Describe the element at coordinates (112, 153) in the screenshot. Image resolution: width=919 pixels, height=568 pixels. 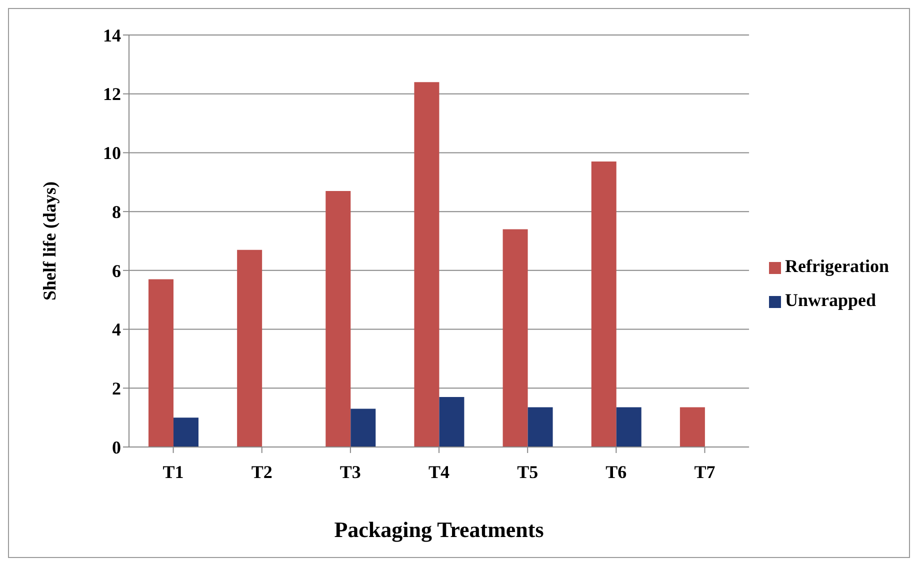
I see `y-tick-label: 10` at that location.